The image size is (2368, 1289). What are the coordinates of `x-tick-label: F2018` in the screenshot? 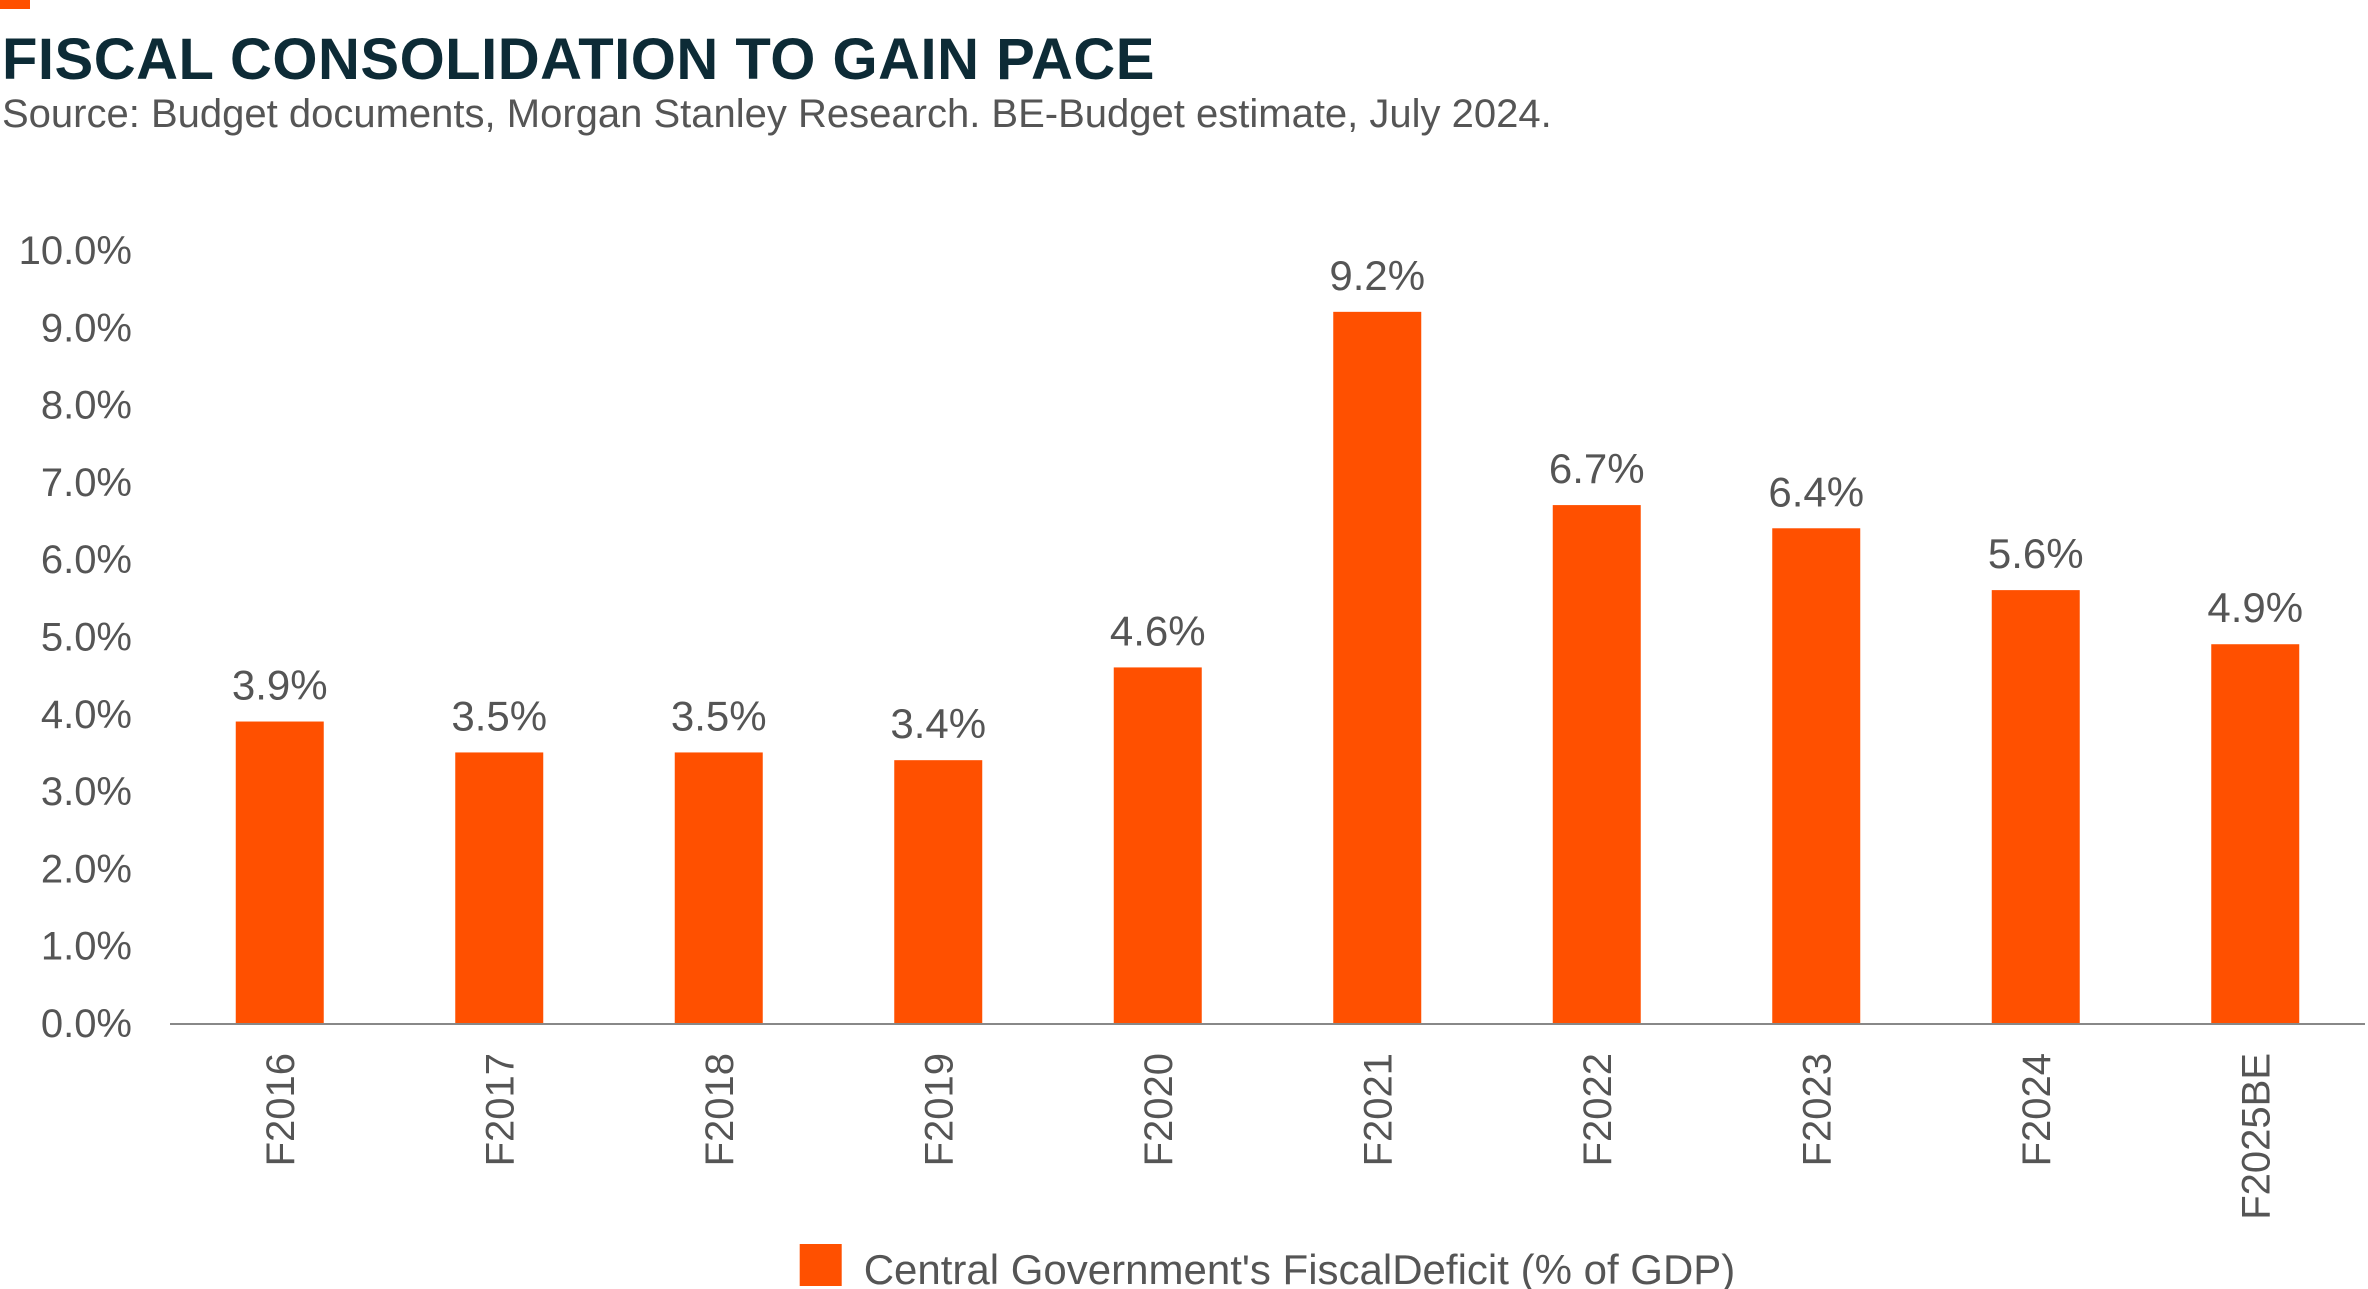 It's located at (720, 1109).